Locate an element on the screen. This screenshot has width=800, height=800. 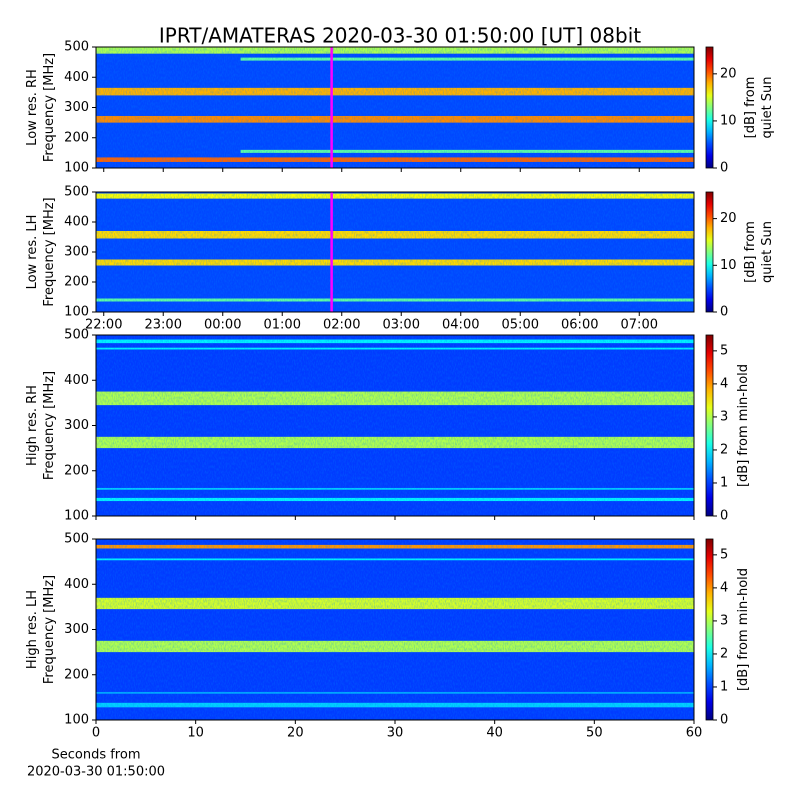
x-tick-label: 0 is located at coordinates (96, 733).